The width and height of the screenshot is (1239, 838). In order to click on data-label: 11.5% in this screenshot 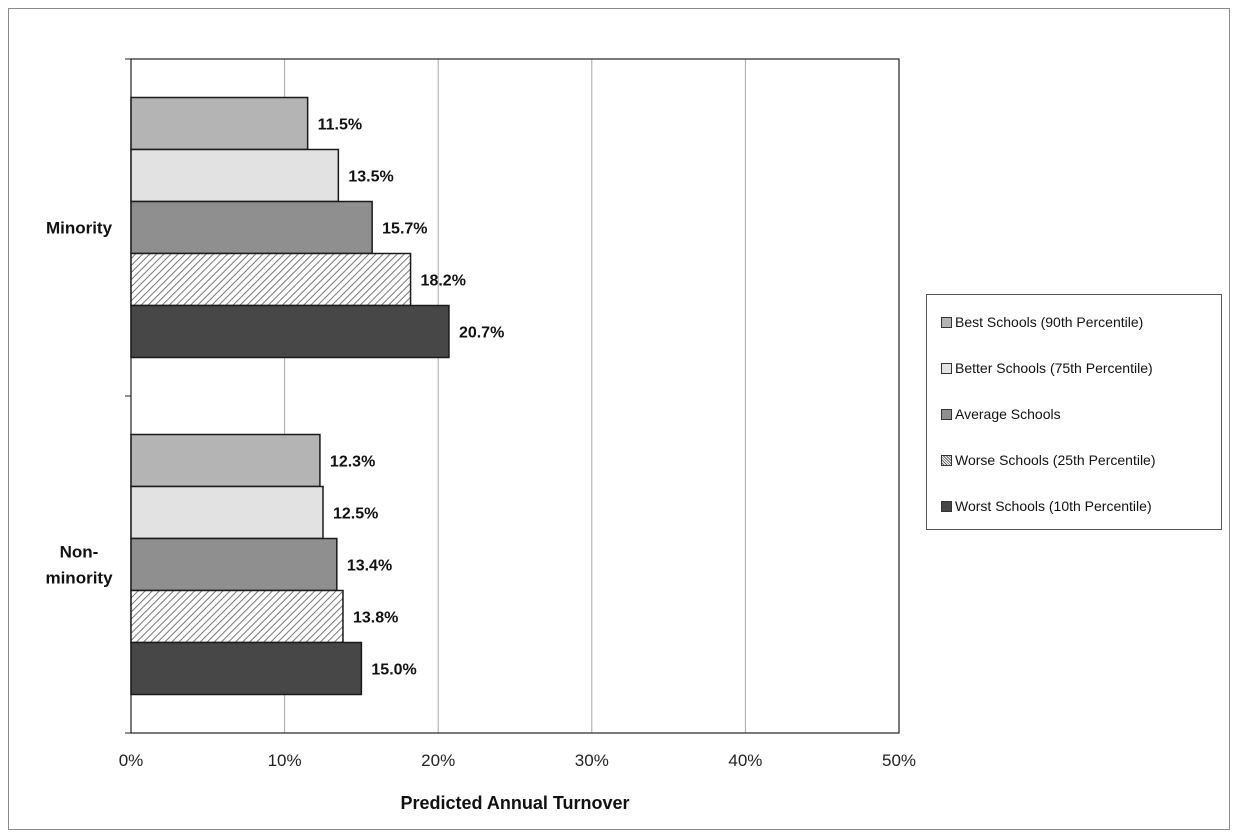, I will do `click(340, 125)`.